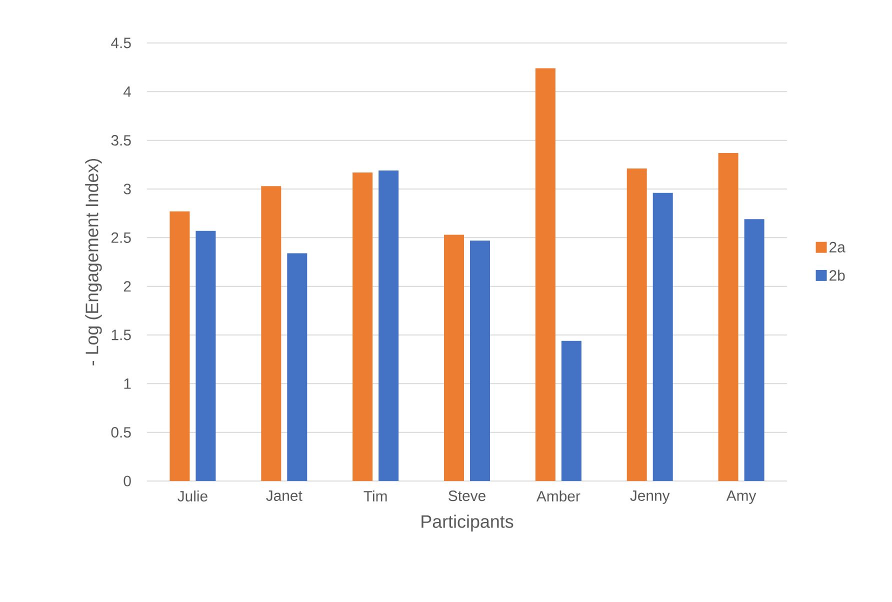  Describe the element at coordinates (121, 432) in the screenshot. I see `y-tick-label: 0.5` at that location.